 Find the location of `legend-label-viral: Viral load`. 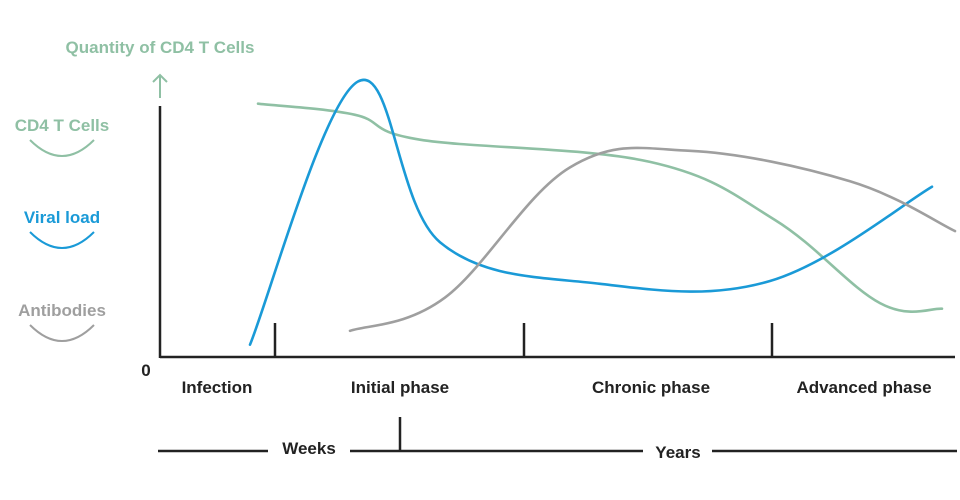

legend-label-viral: Viral load is located at coordinates (62, 217).